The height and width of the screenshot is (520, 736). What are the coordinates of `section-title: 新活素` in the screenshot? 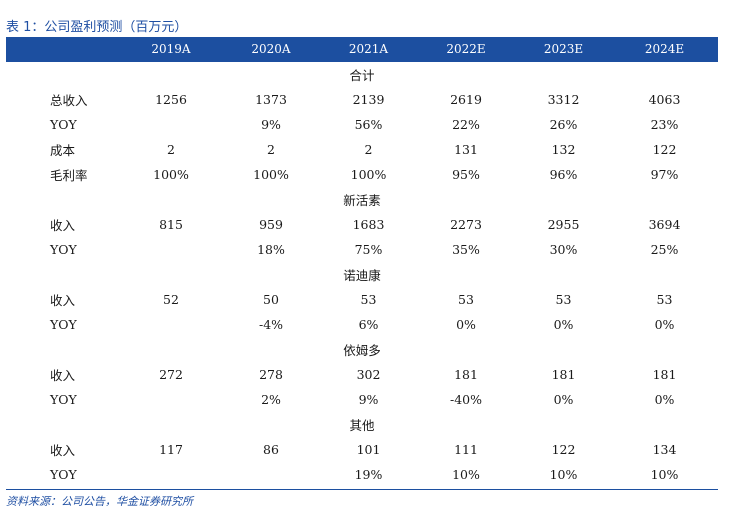 It's located at (362, 200).